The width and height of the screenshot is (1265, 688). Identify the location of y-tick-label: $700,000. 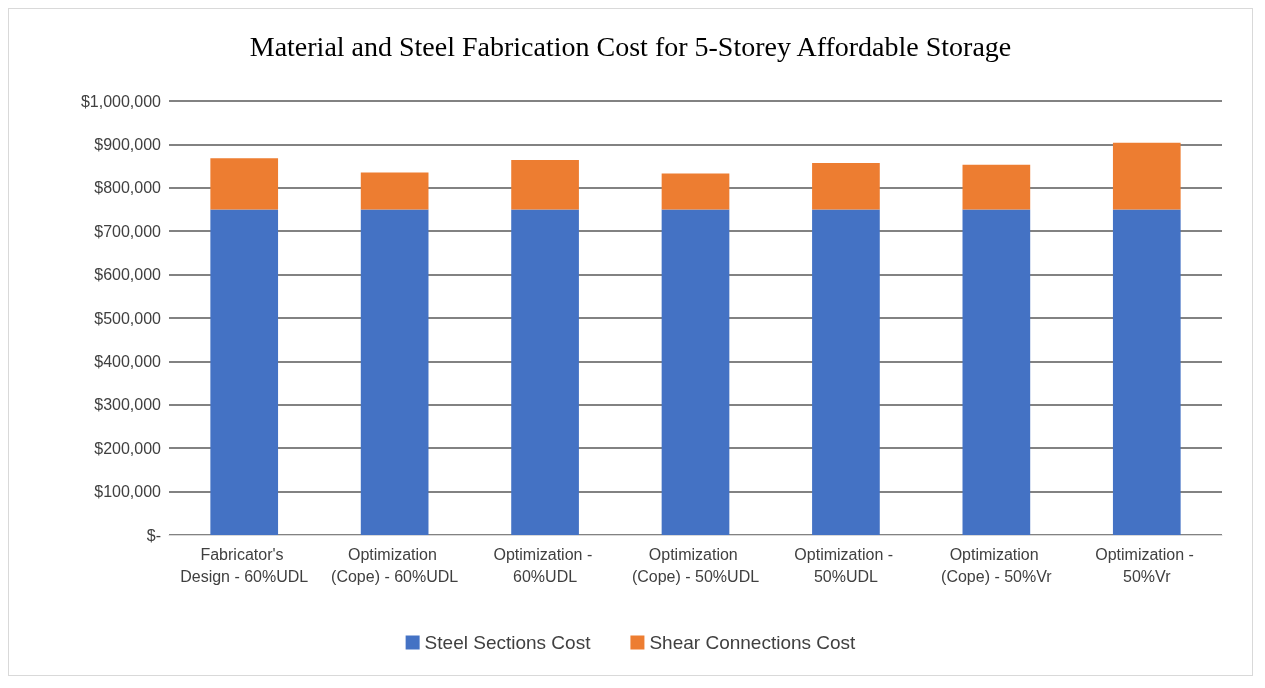
(128, 231).